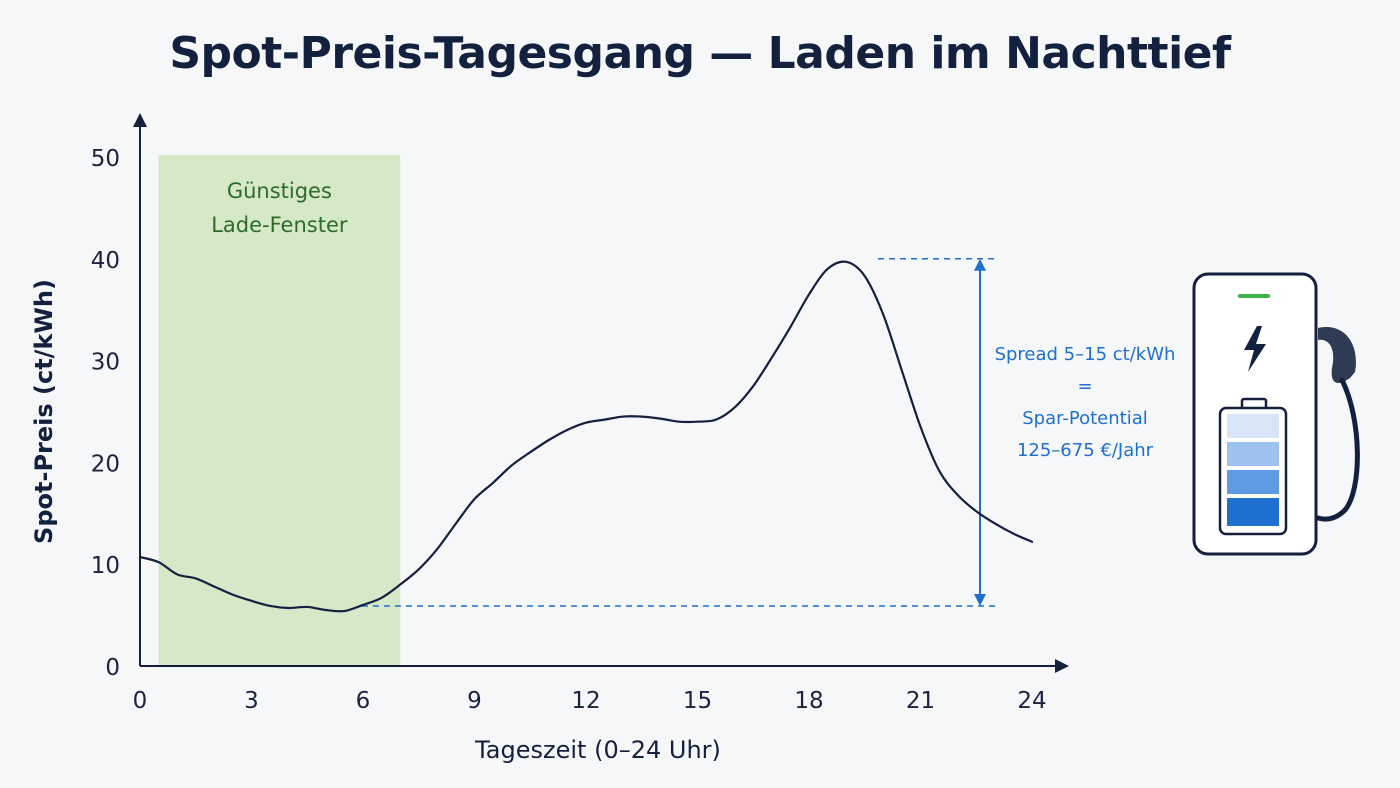  Describe the element at coordinates (363, 701) in the screenshot. I see `x-tick-label: 6` at that location.